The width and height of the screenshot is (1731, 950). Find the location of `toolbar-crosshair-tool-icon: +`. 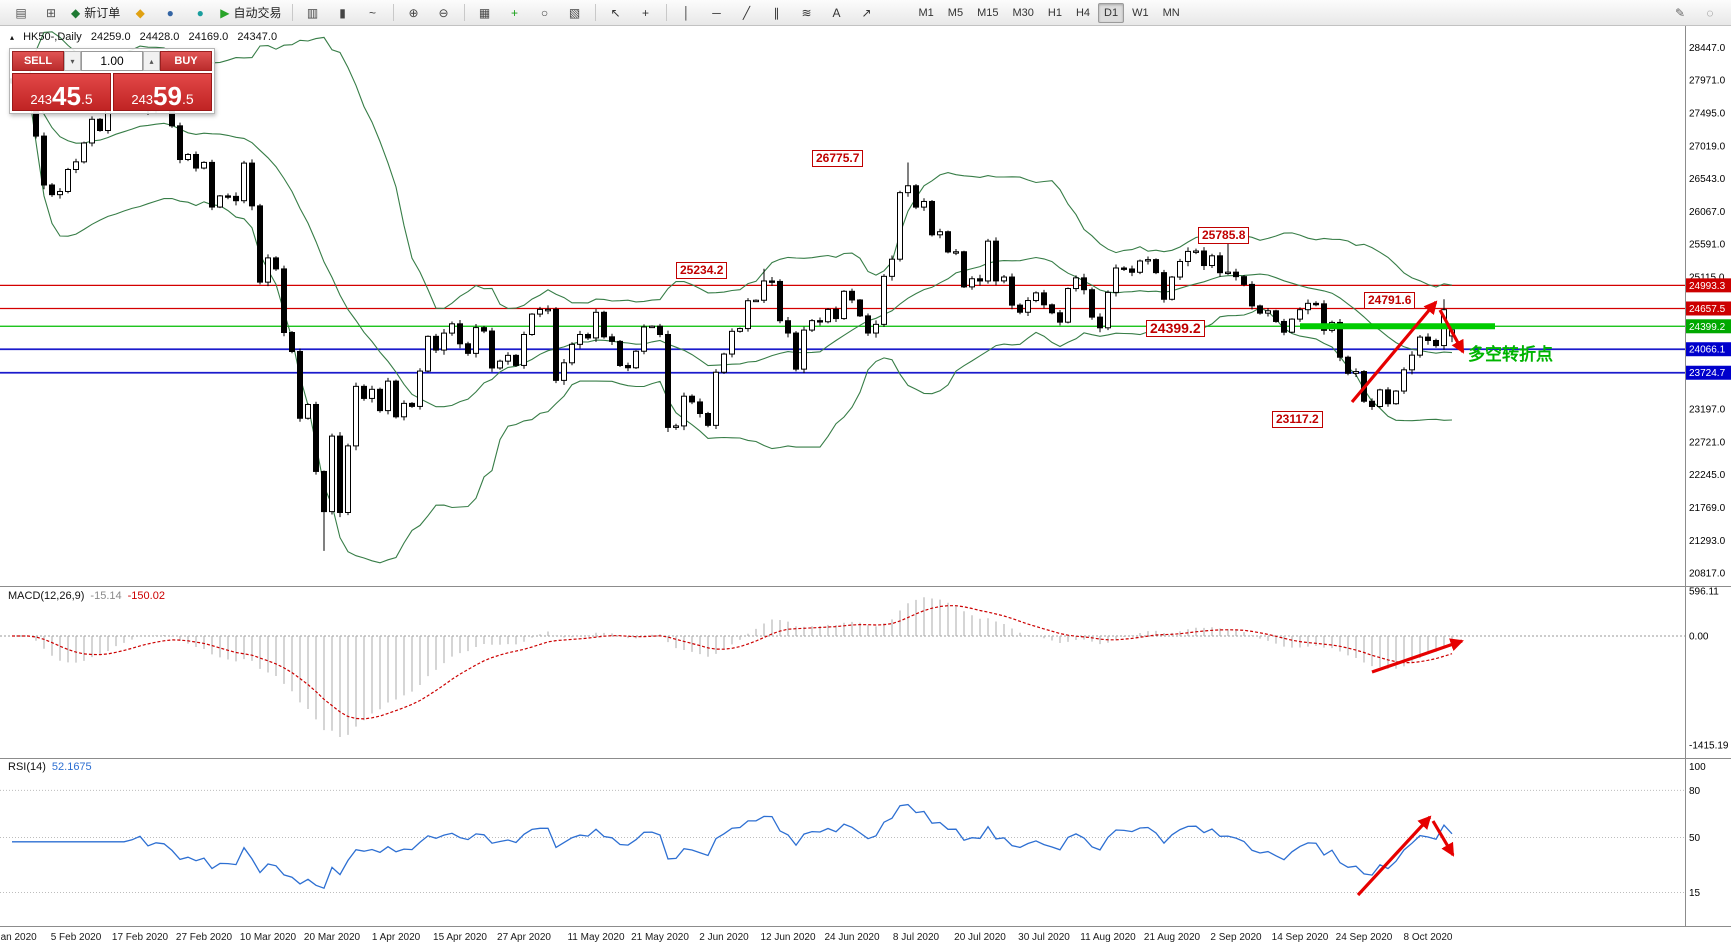

toolbar-crosshair-tool-icon: + is located at coordinates (646, 13).